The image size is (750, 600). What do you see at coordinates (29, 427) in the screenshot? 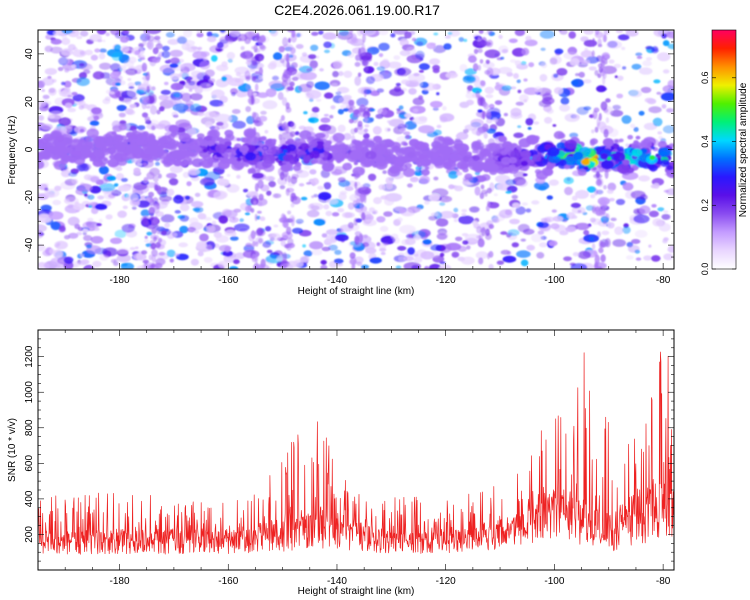
I see `y-tick-label: 800` at bounding box center [29, 427].